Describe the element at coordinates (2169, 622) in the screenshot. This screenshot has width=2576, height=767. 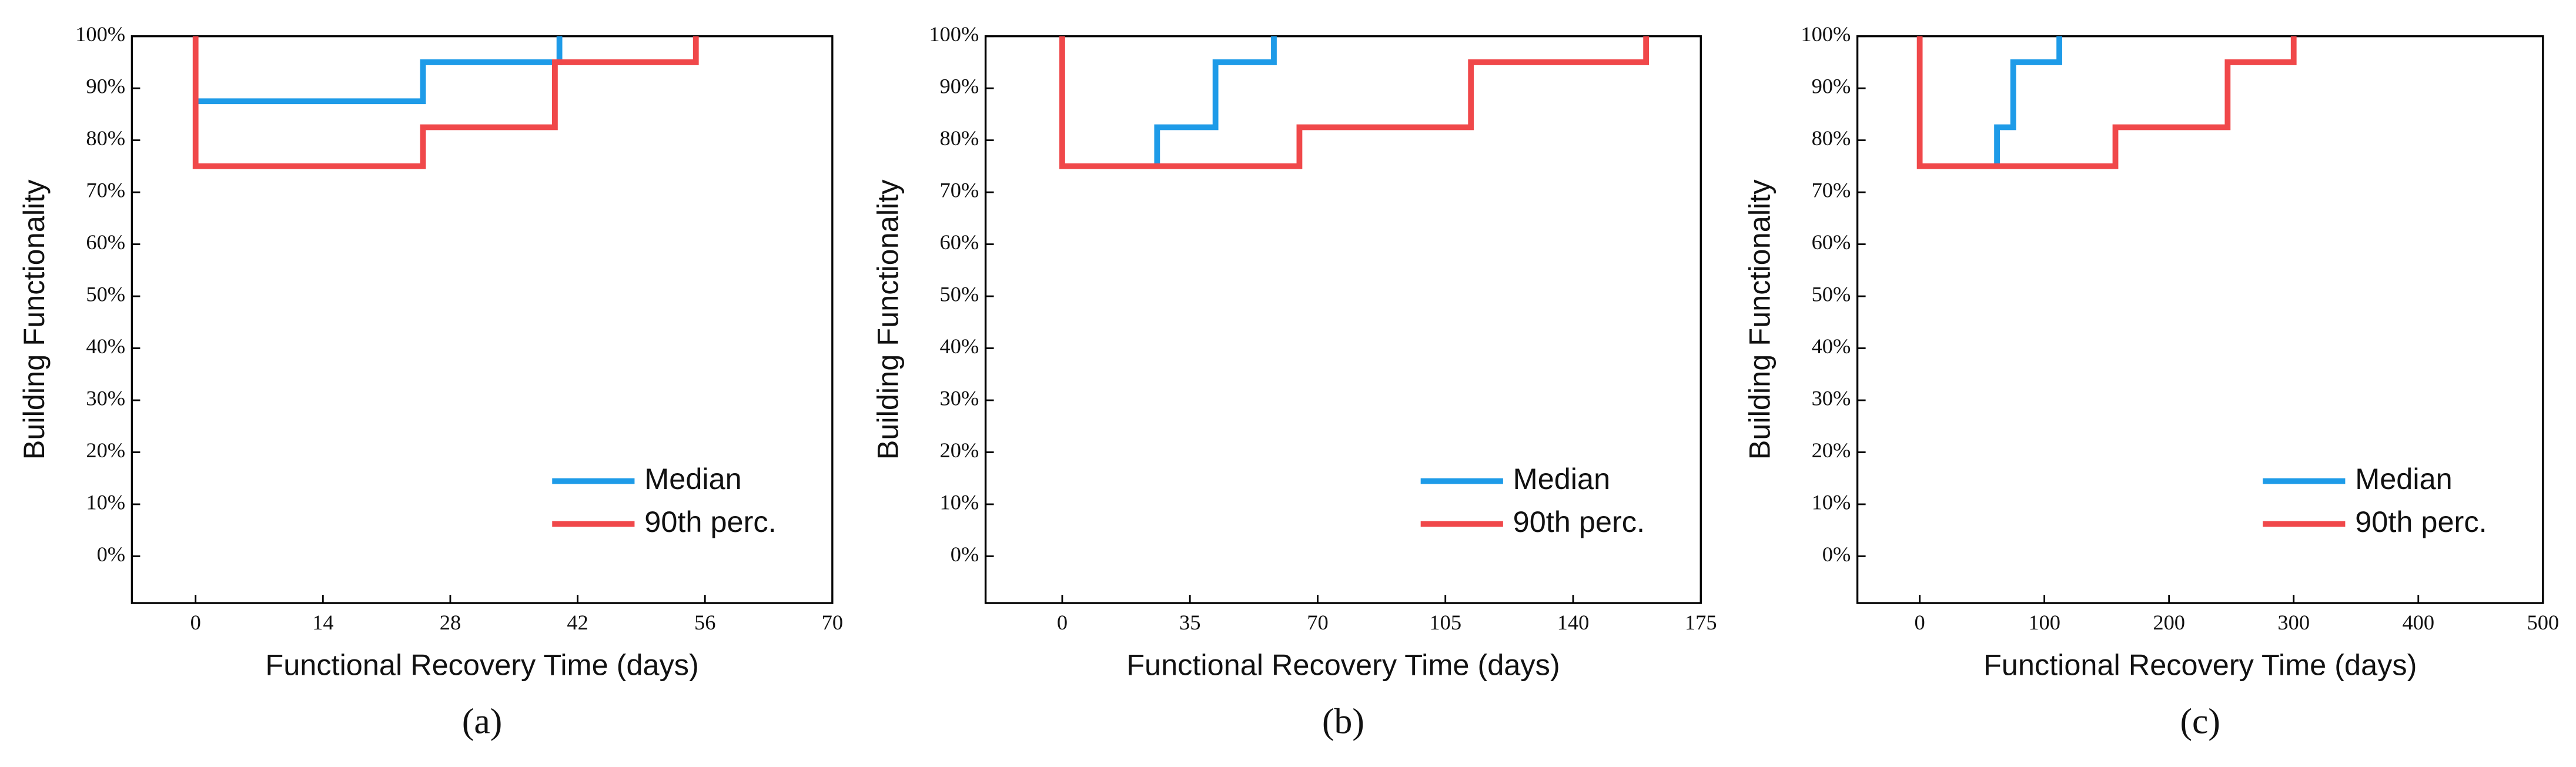
I see `x-tick-label: 200` at that location.